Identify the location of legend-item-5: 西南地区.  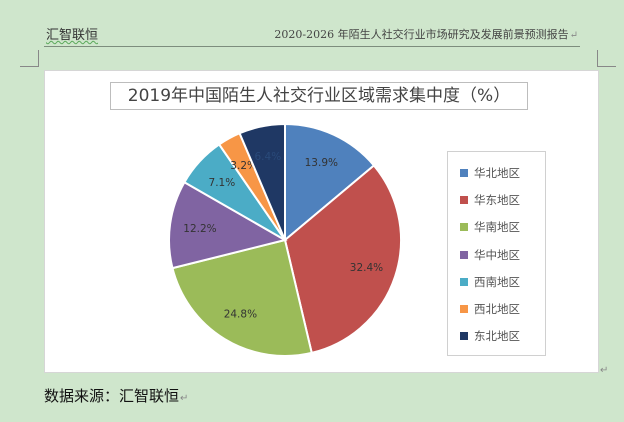
(496, 281).